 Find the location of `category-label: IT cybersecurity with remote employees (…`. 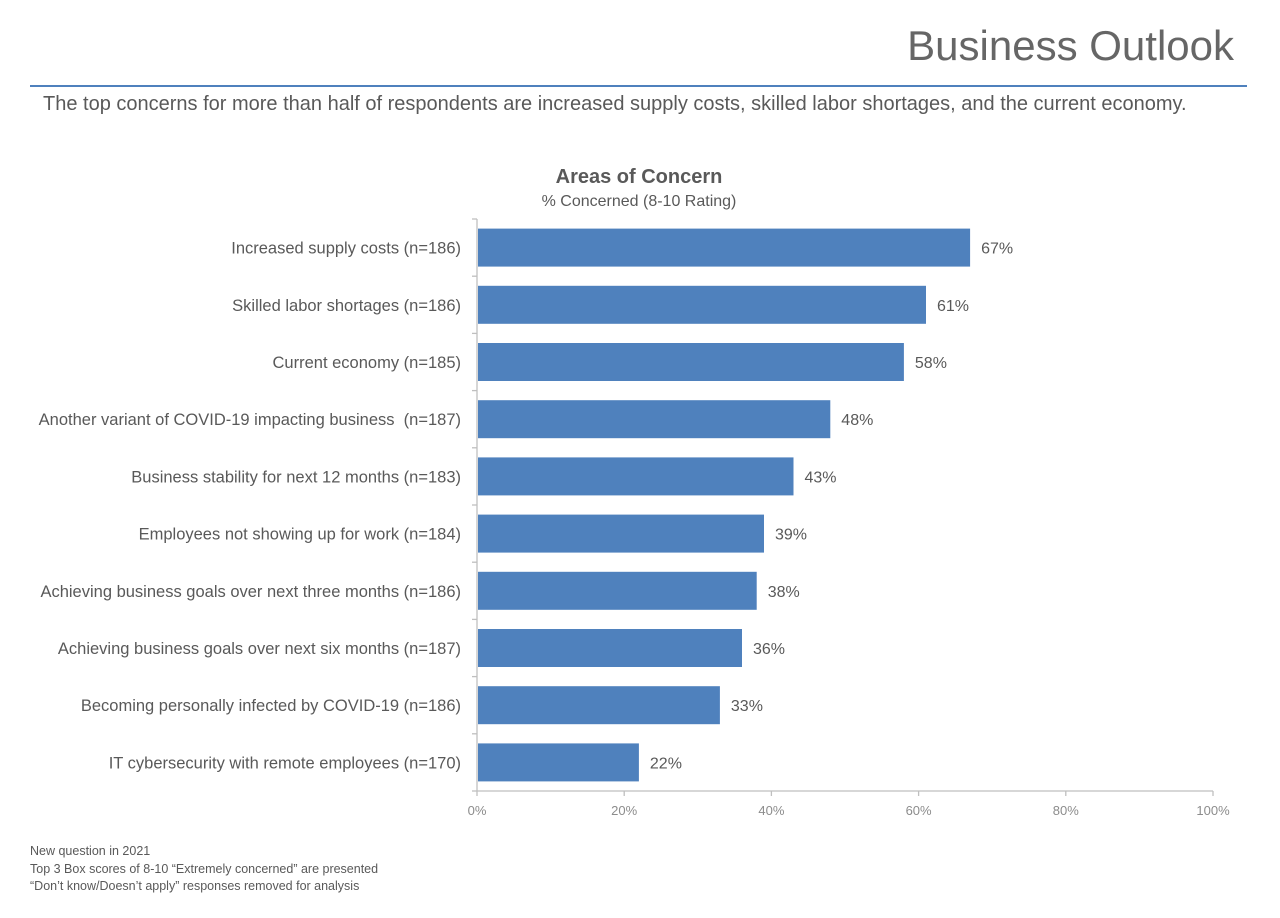

category-label: IT cybersecurity with remote employees (… is located at coordinates (285, 763).